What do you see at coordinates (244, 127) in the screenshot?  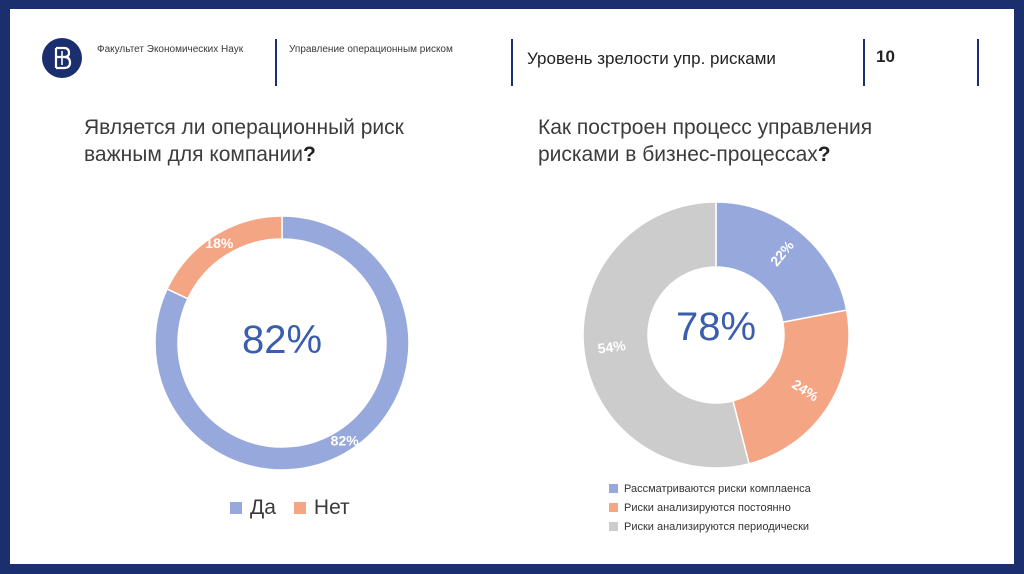 I see `question-1-line1: Является ли операционный риск` at bounding box center [244, 127].